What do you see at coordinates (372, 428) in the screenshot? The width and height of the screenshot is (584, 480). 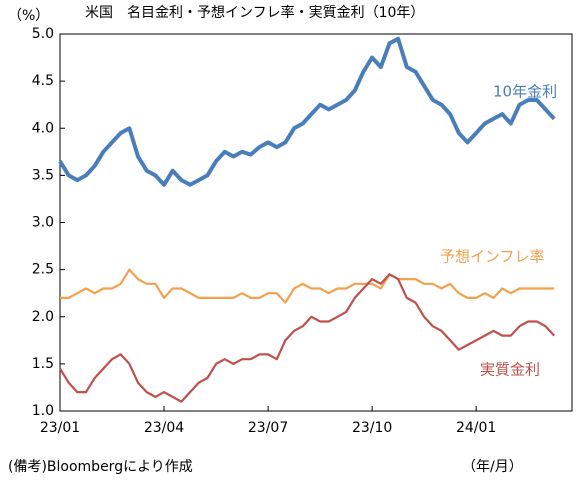 I see `x-tick-label: 23/10` at bounding box center [372, 428].